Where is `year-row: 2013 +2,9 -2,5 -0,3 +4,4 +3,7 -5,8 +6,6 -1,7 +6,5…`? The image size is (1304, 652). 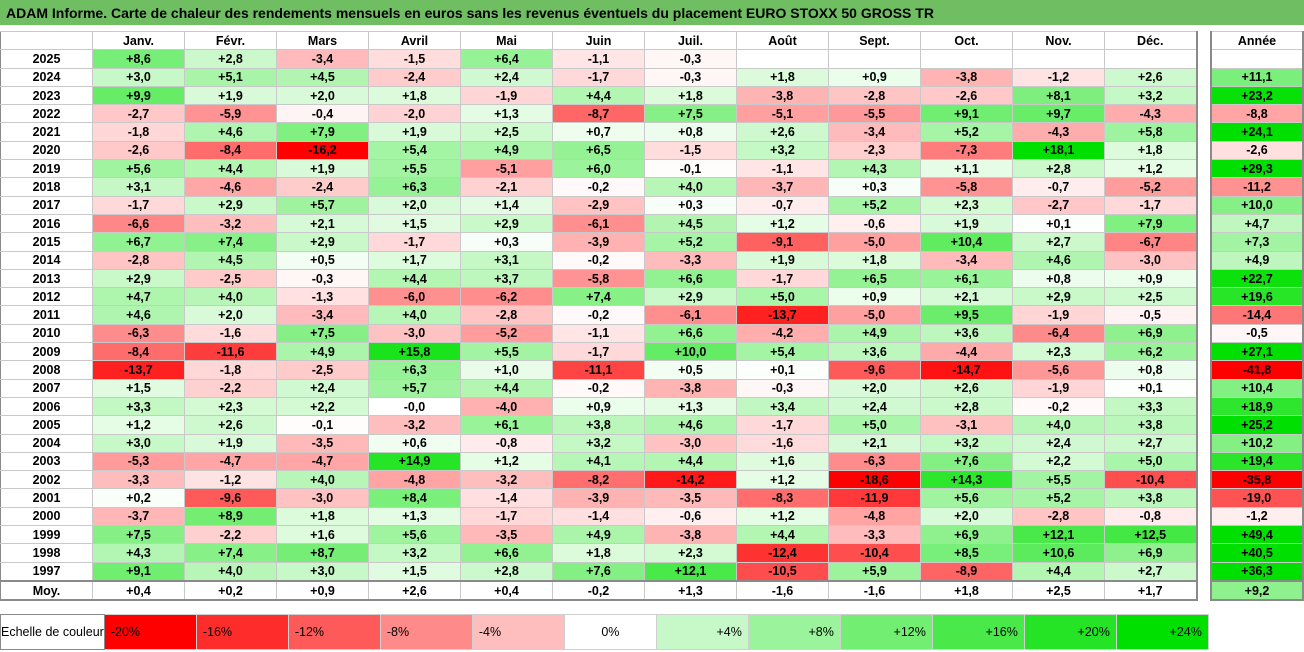 year-row: 2013 +2,9 -2,5 -0,3 +4,4 +3,7 -5,8 +6,6 -1,7 +6,5… is located at coordinates (599, 278).